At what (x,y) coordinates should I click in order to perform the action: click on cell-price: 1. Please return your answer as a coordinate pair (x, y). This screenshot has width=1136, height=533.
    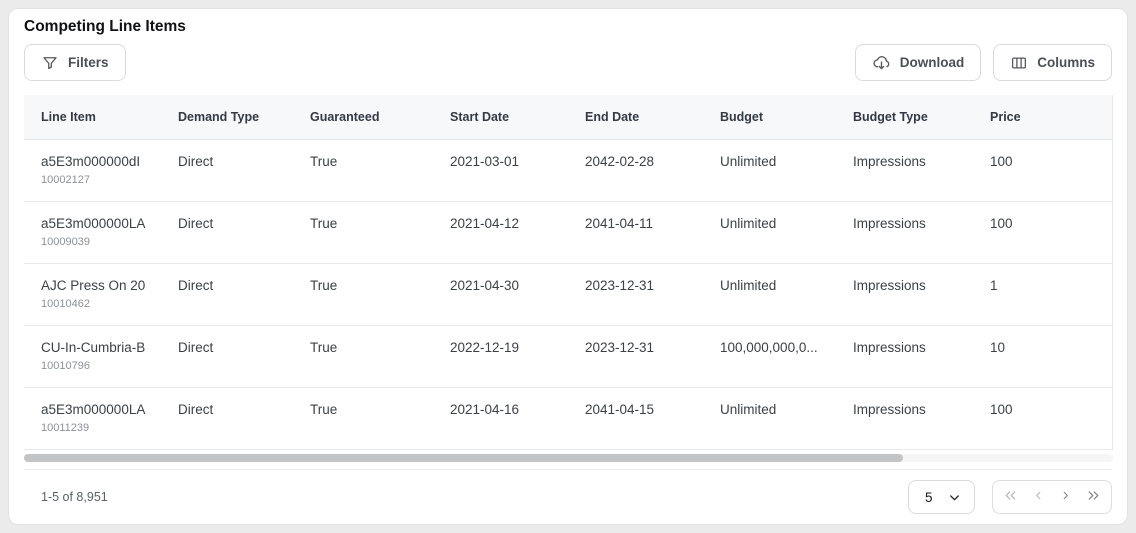
    Looking at the image, I should click on (994, 285).